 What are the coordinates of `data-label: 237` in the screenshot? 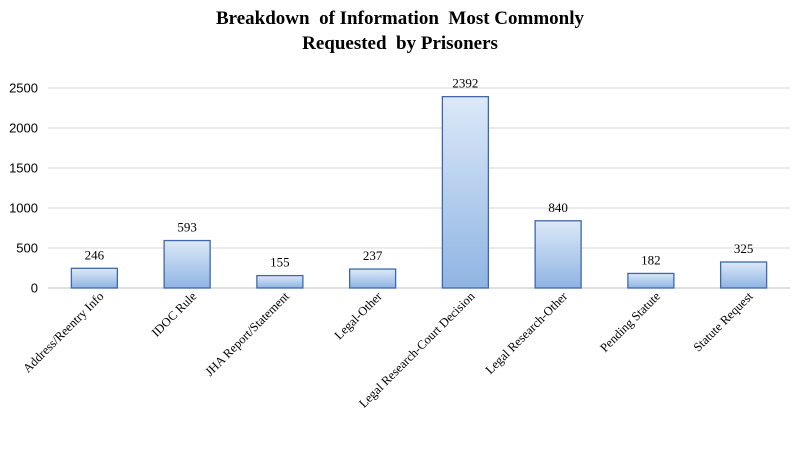 It's located at (373, 255).